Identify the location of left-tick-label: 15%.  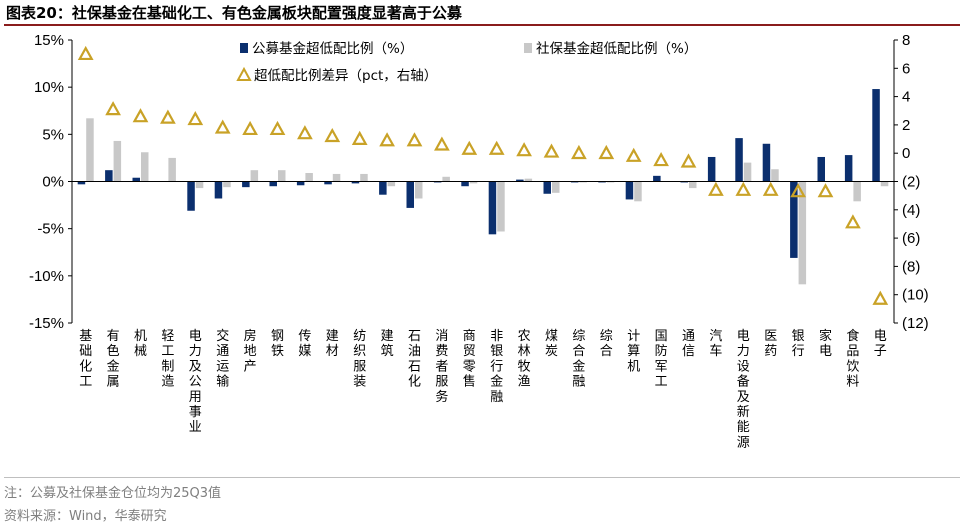
(49, 40).